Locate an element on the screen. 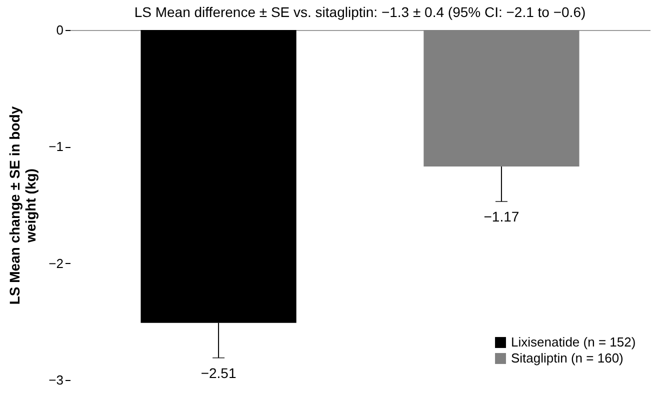  y-tick-label: 0 is located at coordinates (60, 30).